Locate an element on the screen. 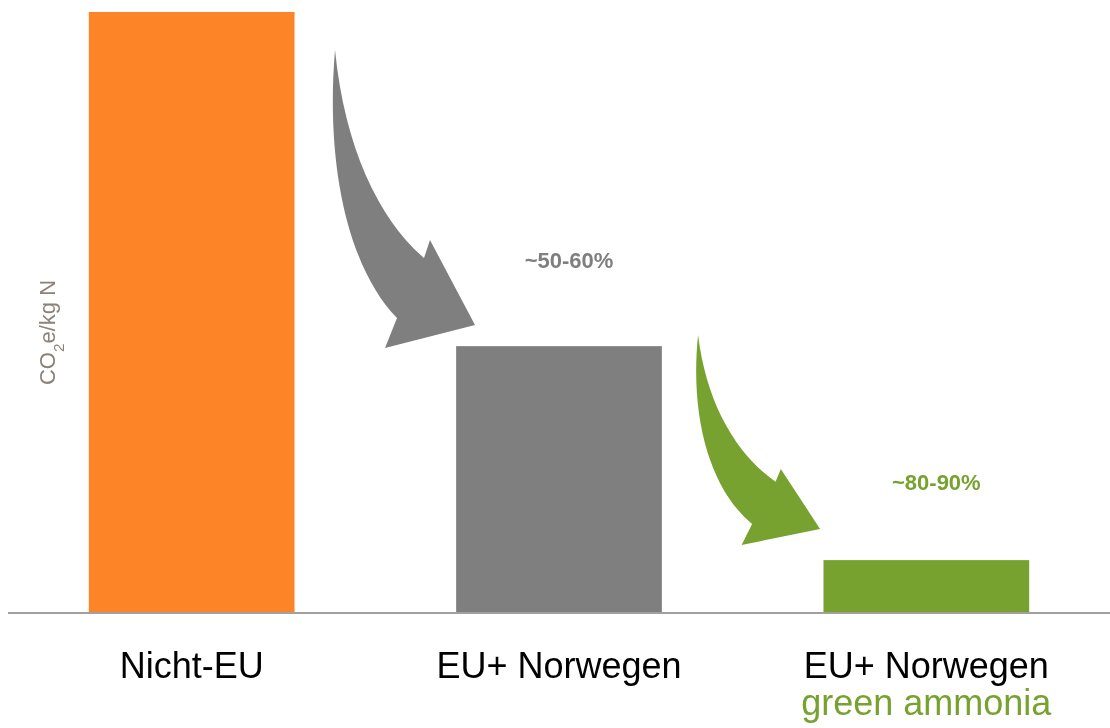 The width and height of the screenshot is (1110, 728). x-tick-label: EU+ Norwegen is located at coordinates (559, 665).